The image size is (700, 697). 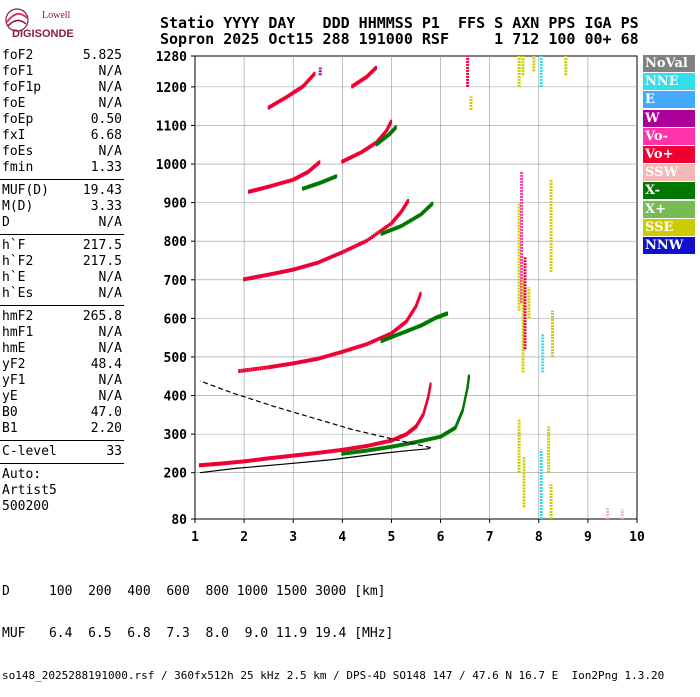 What do you see at coordinates (62, 413) in the screenshot?
I see `param-row: B0 47.0` at bounding box center [62, 413].